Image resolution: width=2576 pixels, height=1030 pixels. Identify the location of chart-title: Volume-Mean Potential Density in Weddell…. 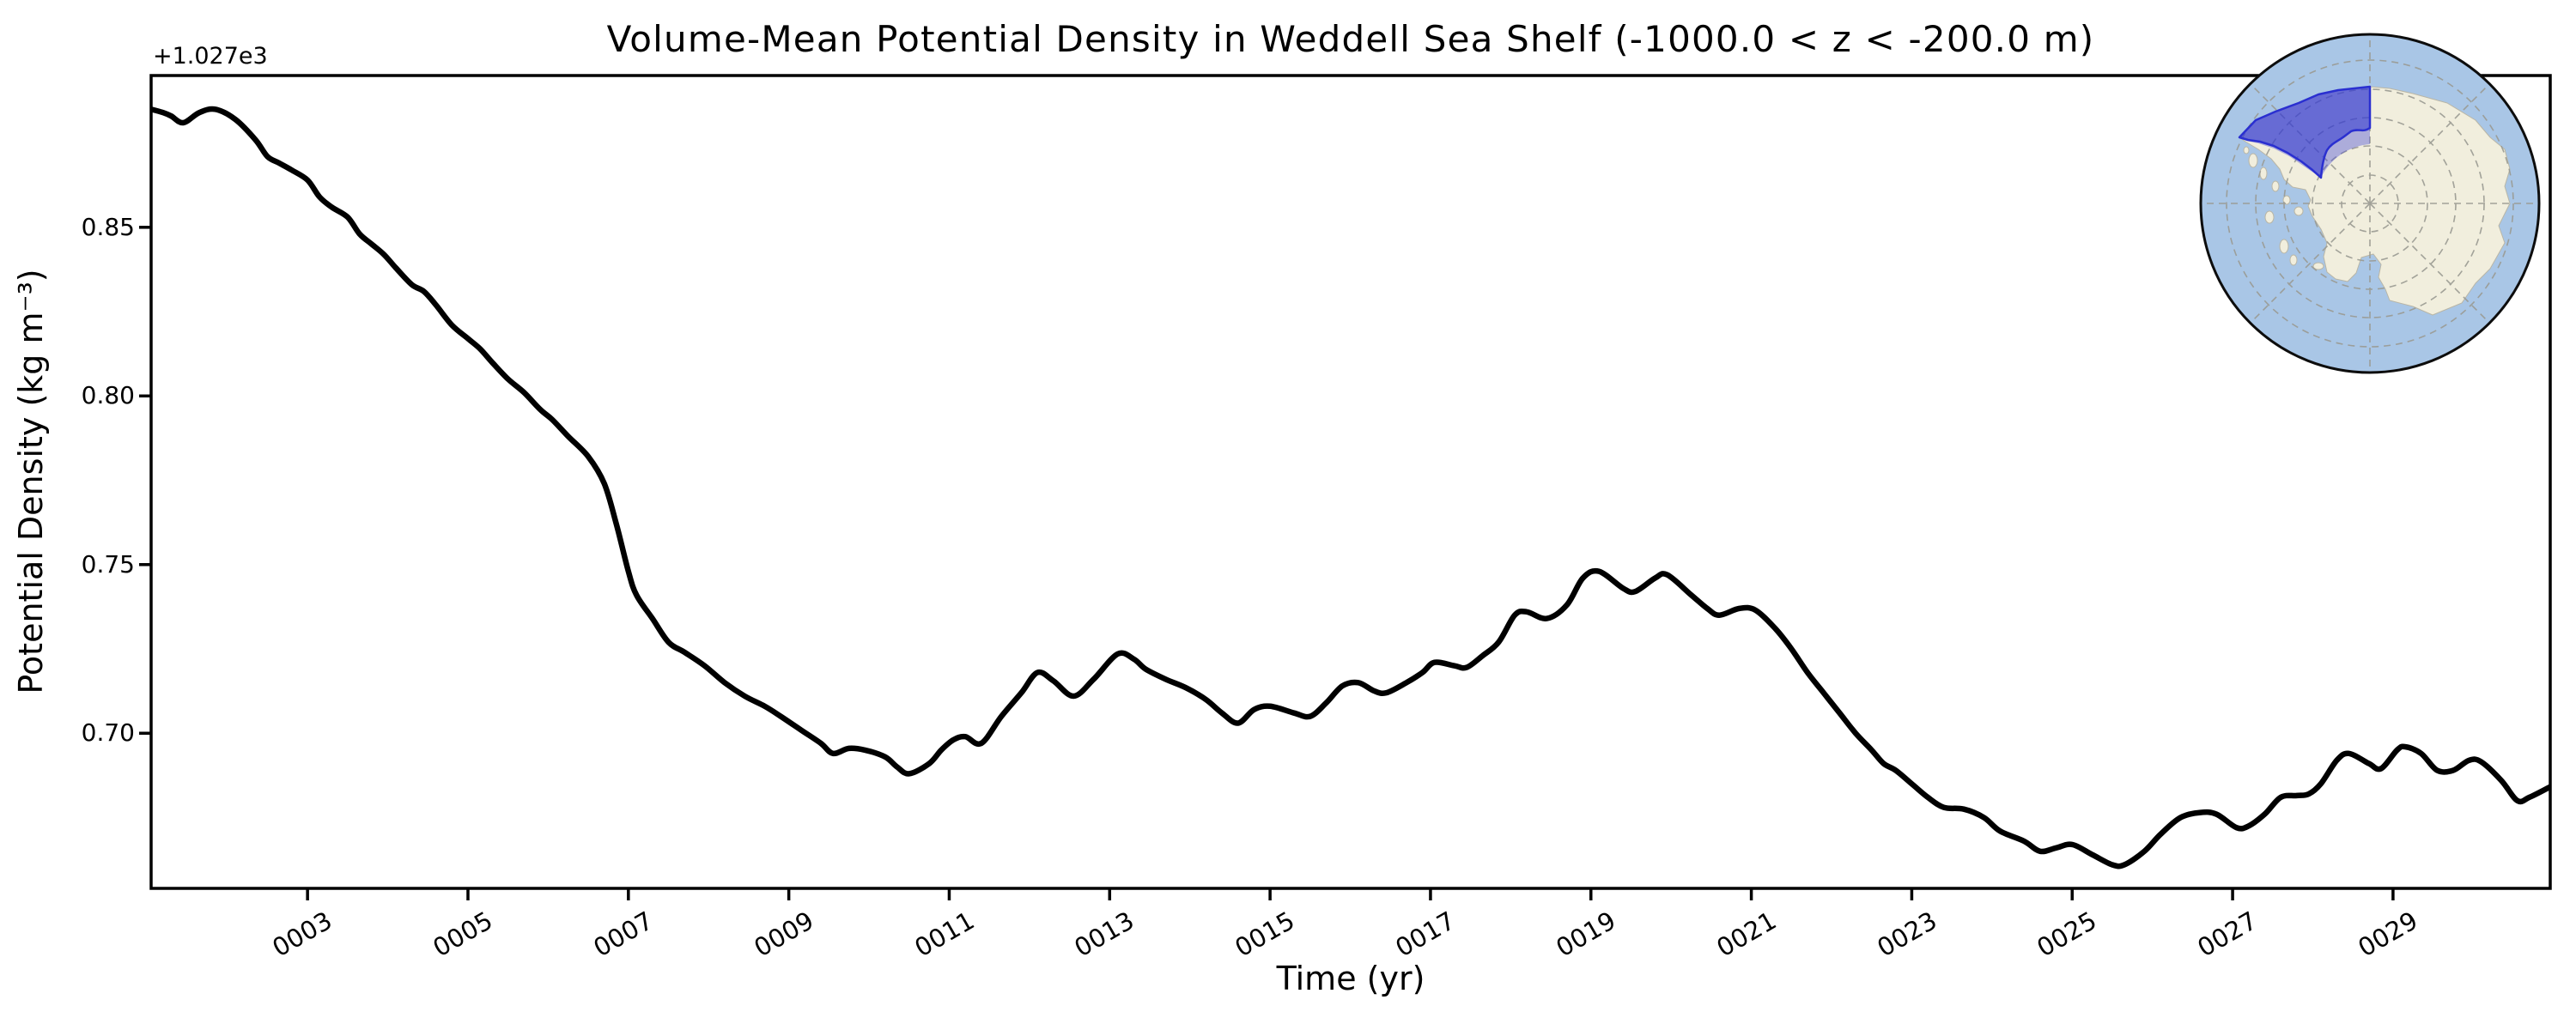
(1350, 39).